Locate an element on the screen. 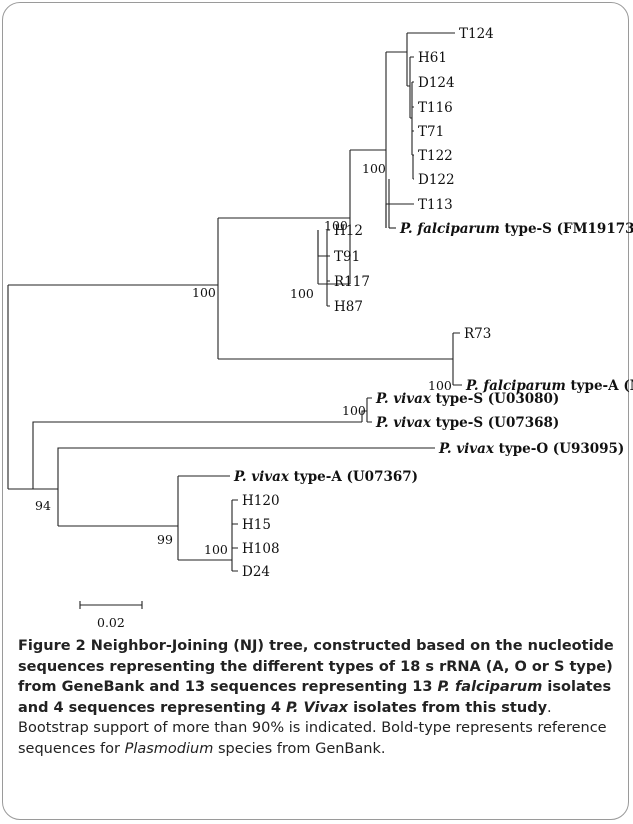 The width and height of the screenshot is (633, 824). branch-vivax-a-clade is located at coordinates (144, 517).